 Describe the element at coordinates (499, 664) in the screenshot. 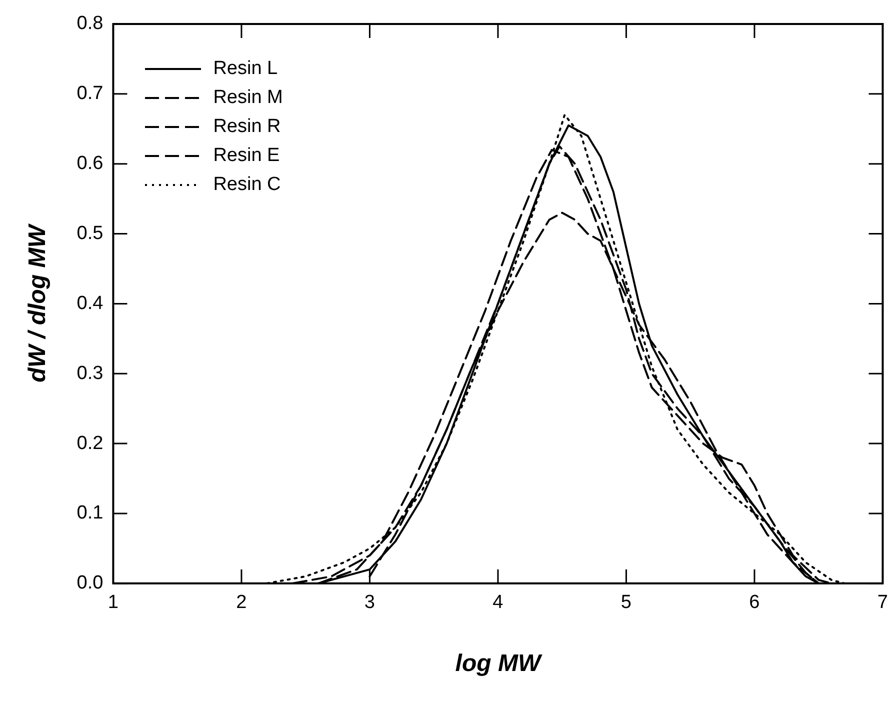

I see `x-axis-title: log MW` at that location.